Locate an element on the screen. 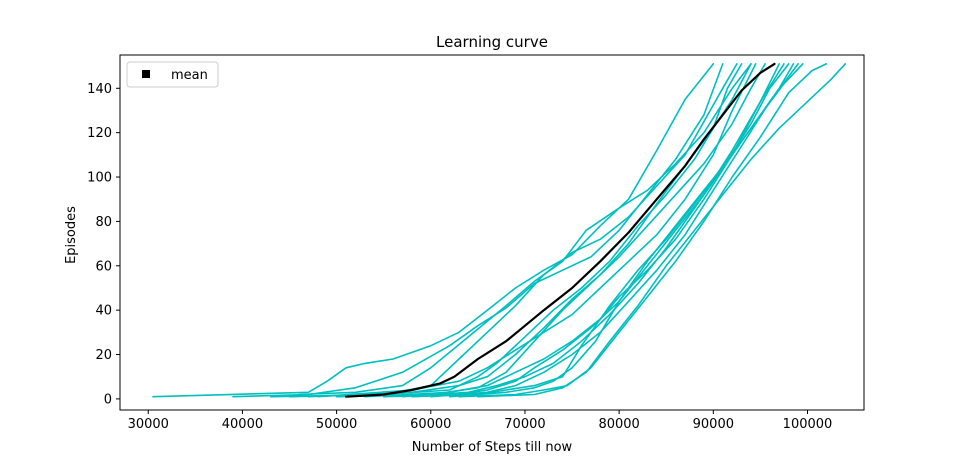 The width and height of the screenshot is (960, 461). y-tick-label: 80 is located at coordinates (103, 222).